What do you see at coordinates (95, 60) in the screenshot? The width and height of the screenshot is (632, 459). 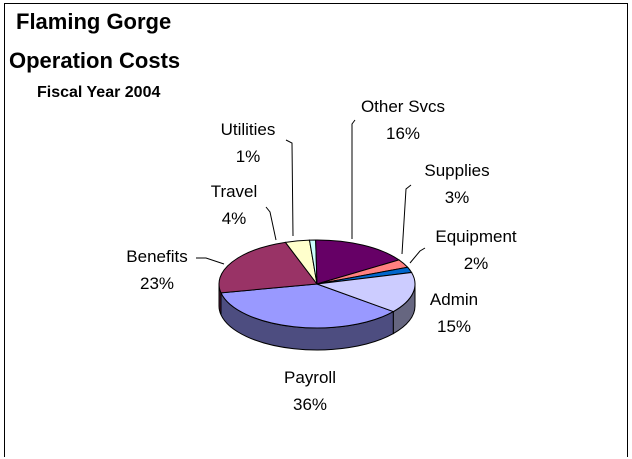 I see `chart-title-line-2: Operation Costs` at bounding box center [95, 60].